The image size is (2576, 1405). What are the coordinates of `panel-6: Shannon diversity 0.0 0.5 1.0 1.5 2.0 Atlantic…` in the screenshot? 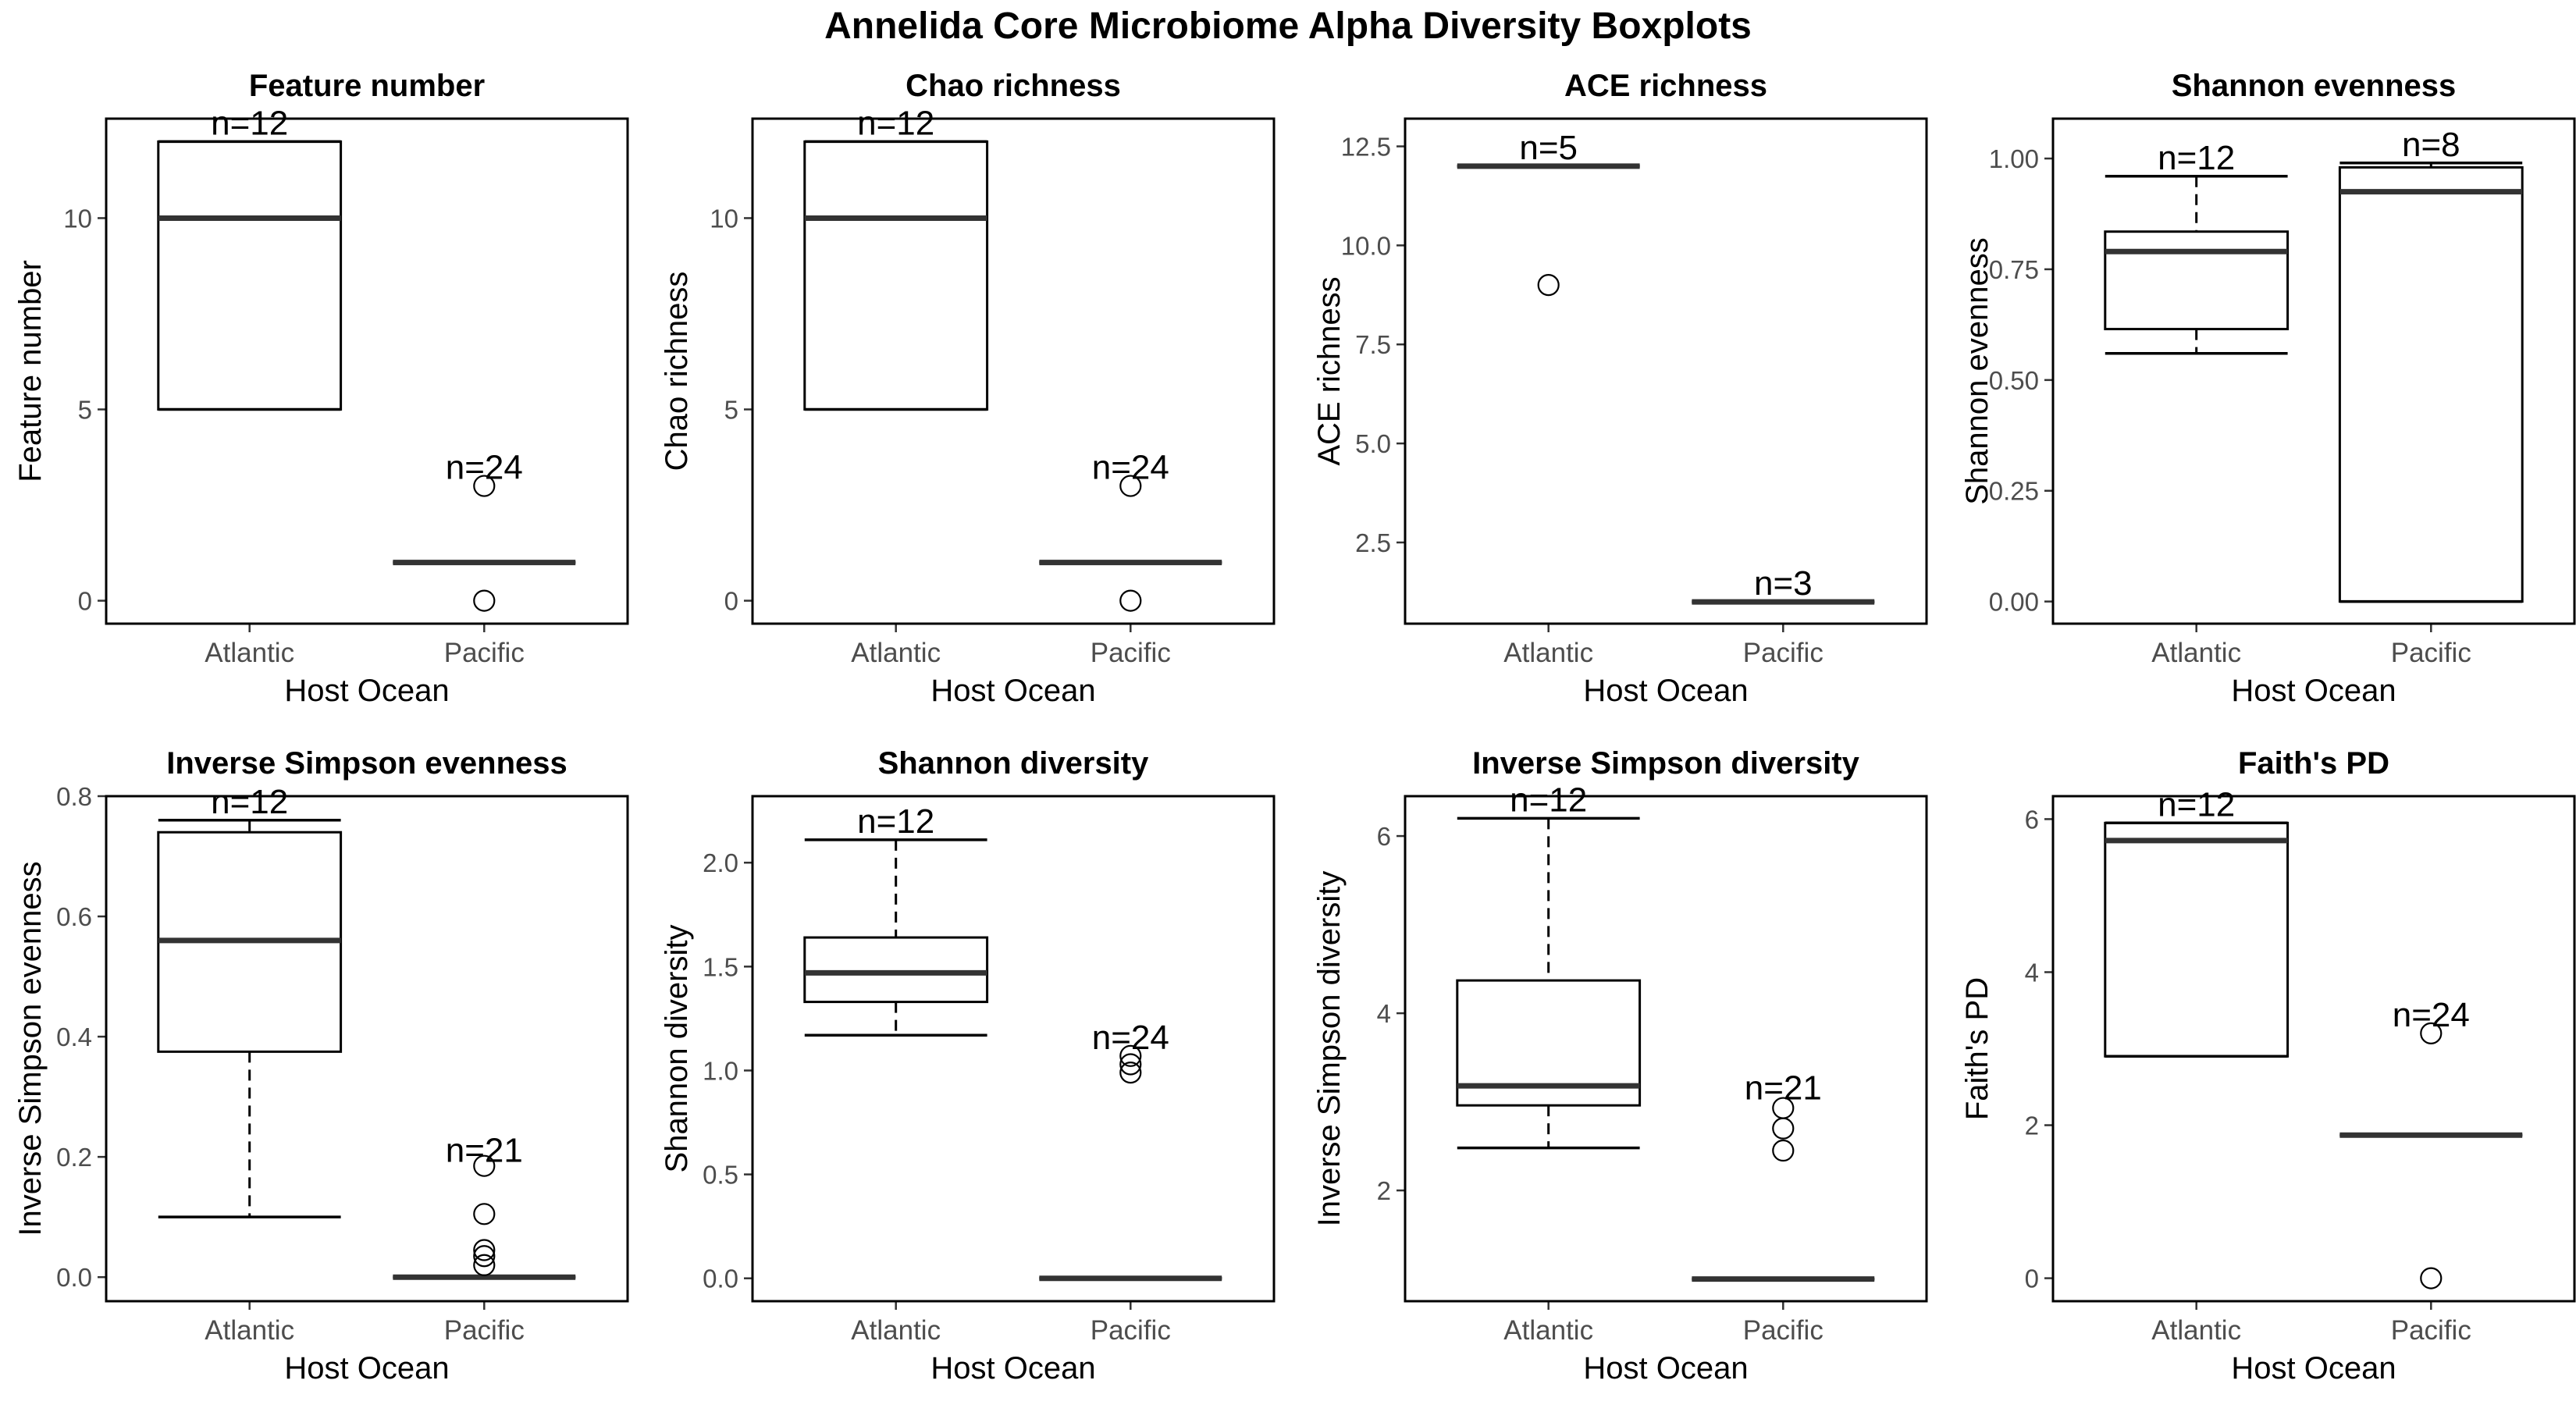 It's located at (968, 1066).